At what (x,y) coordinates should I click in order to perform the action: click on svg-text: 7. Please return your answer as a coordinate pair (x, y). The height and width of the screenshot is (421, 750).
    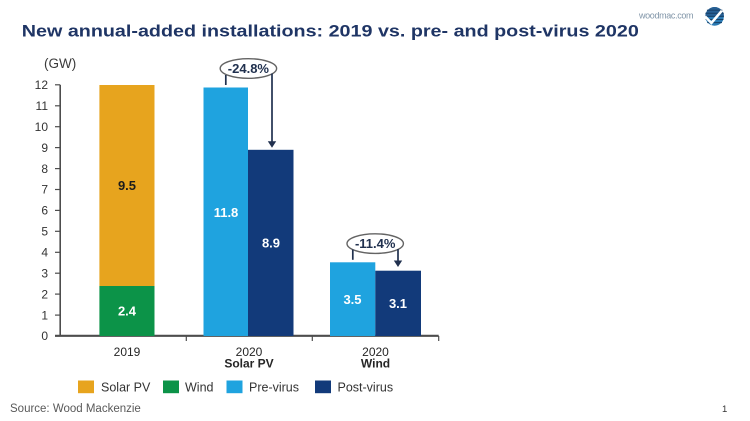
    Looking at the image, I should click on (44, 190).